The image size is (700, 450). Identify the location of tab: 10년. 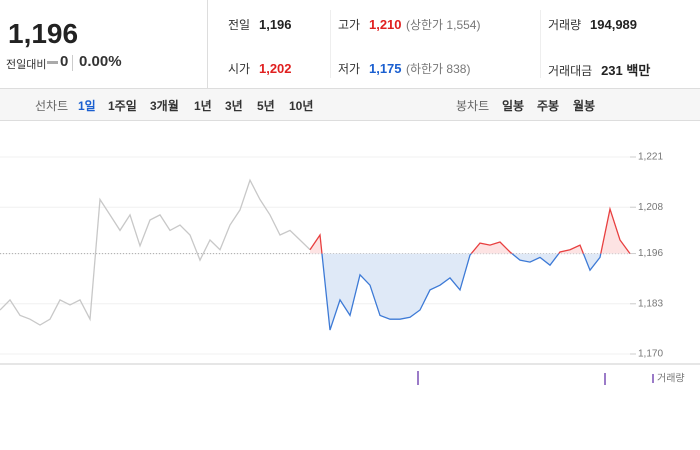
(301, 106).